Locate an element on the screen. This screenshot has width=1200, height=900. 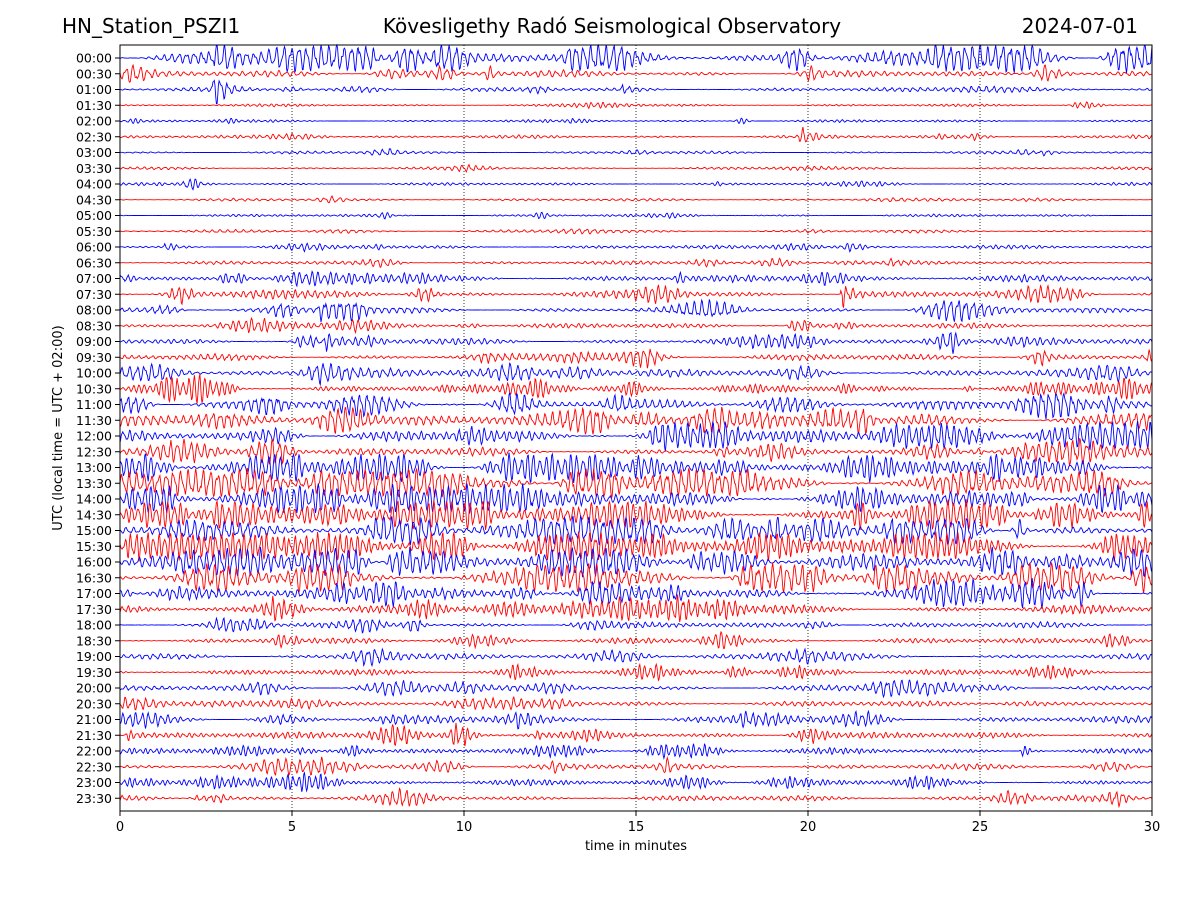
trace-21:30 is located at coordinates (636, 734).